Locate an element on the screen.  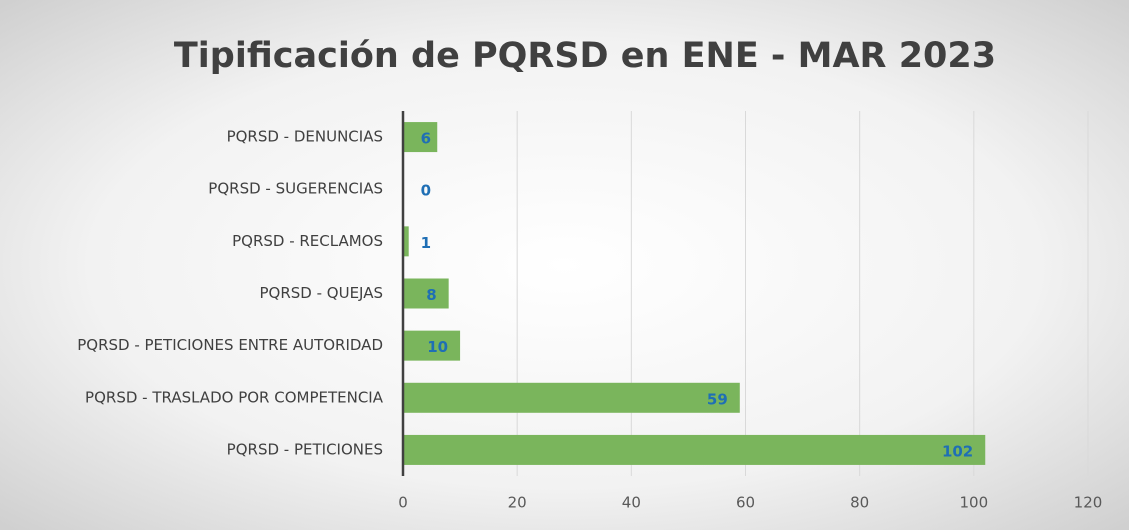
x-tick-label: 100 is located at coordinates (974, 503).